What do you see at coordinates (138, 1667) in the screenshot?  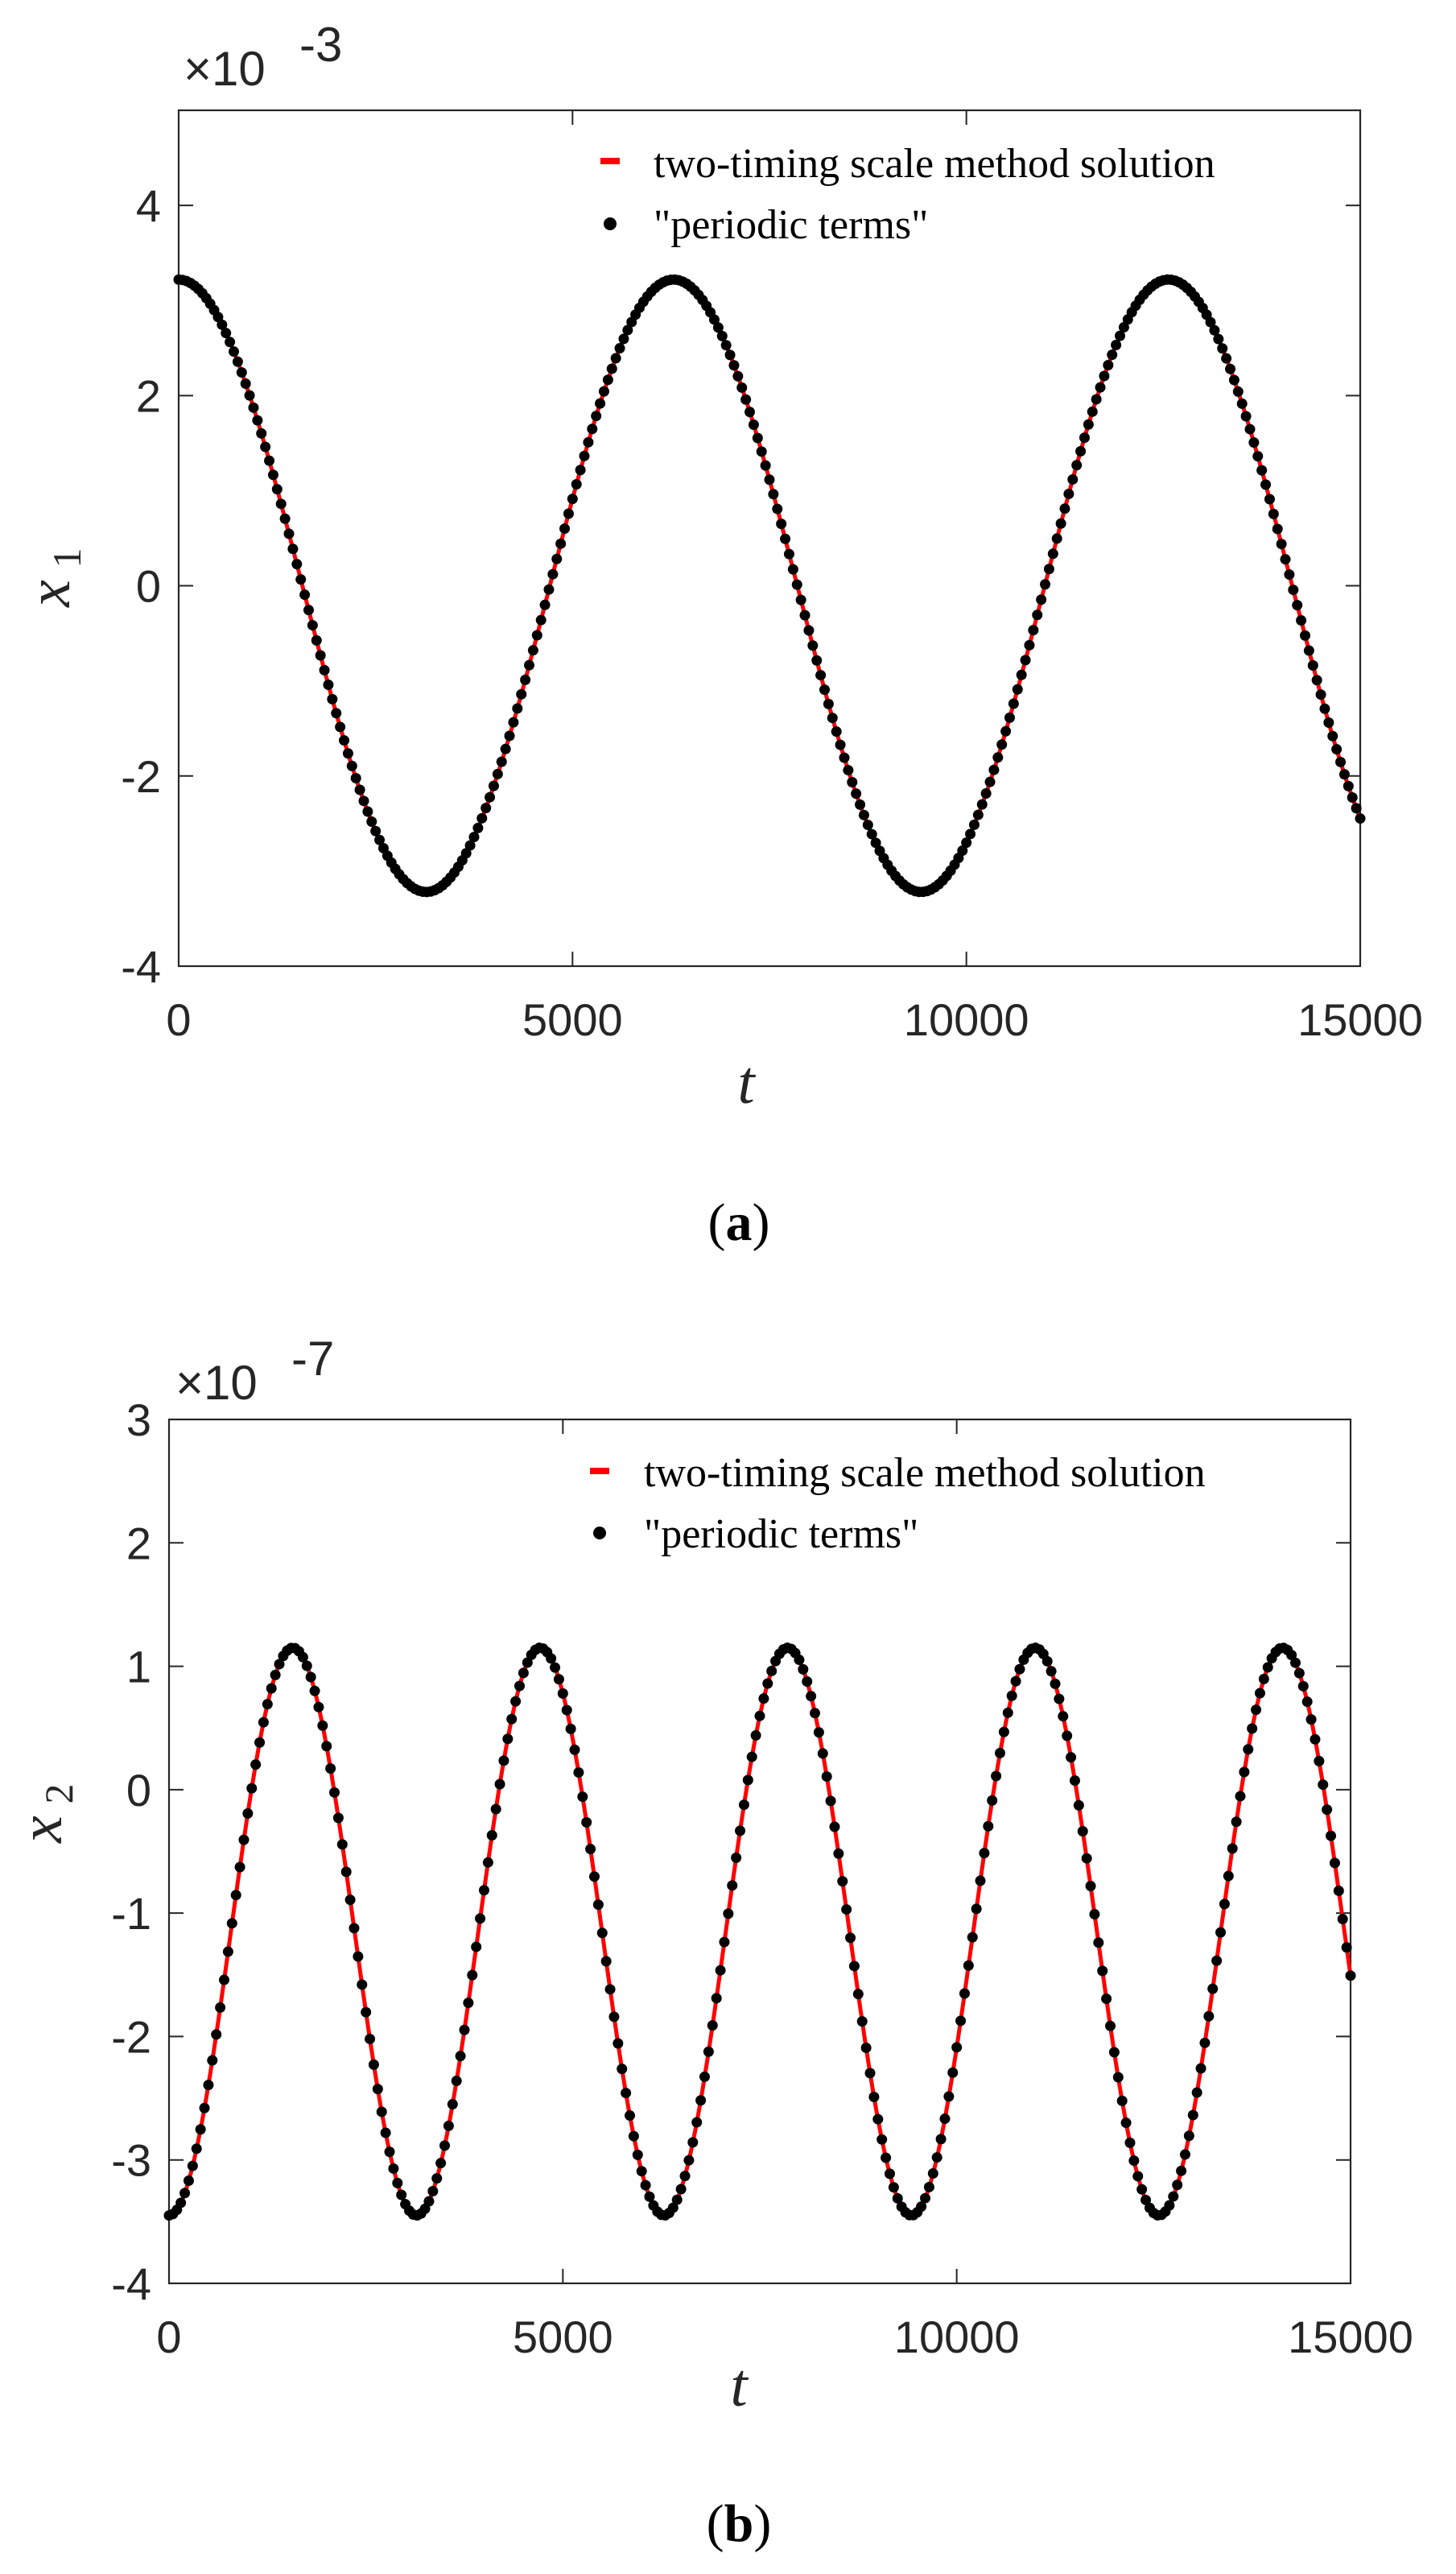 I see `panel-b-y-tick-label: 1` at bounding box center [138, 1667].